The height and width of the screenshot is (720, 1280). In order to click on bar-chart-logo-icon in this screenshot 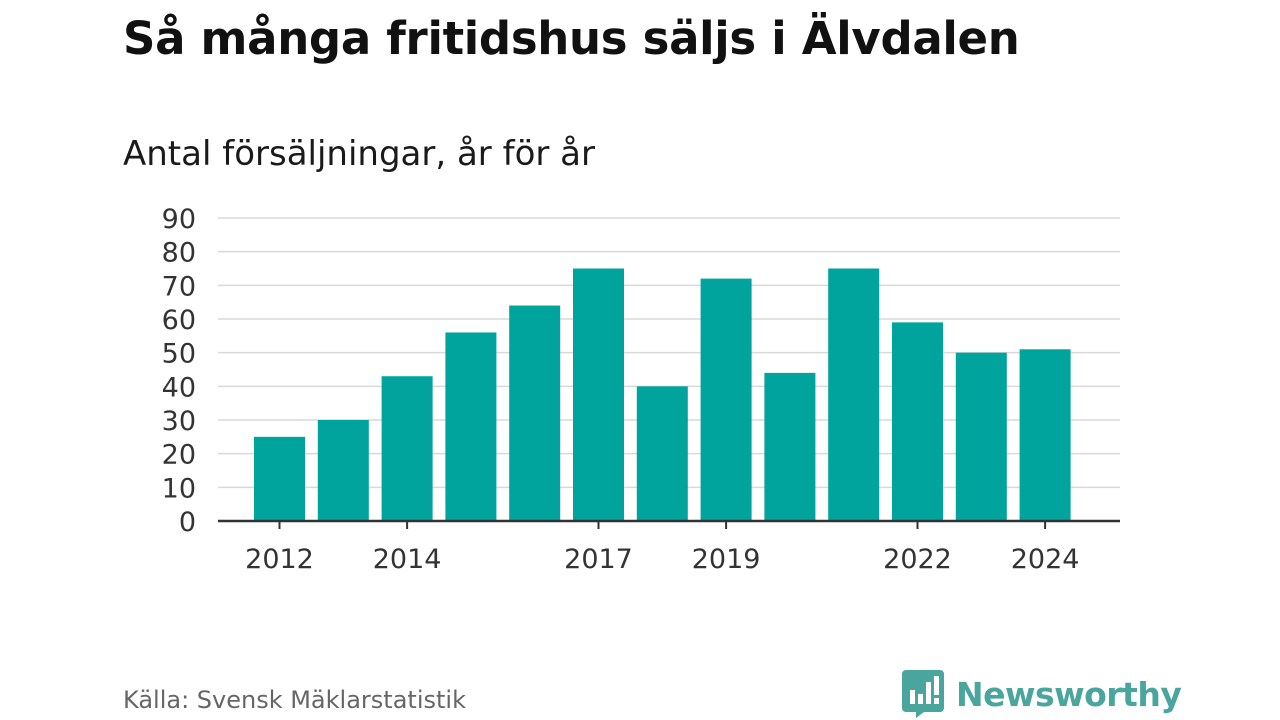, I will do `click(923, 694)`.